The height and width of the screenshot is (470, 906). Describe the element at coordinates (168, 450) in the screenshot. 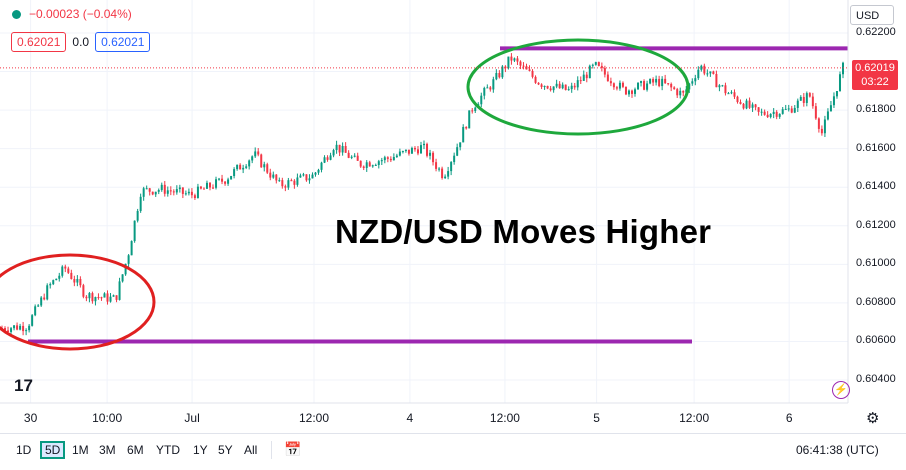

I see `timeframe-button-ytd: YTD` at that location.